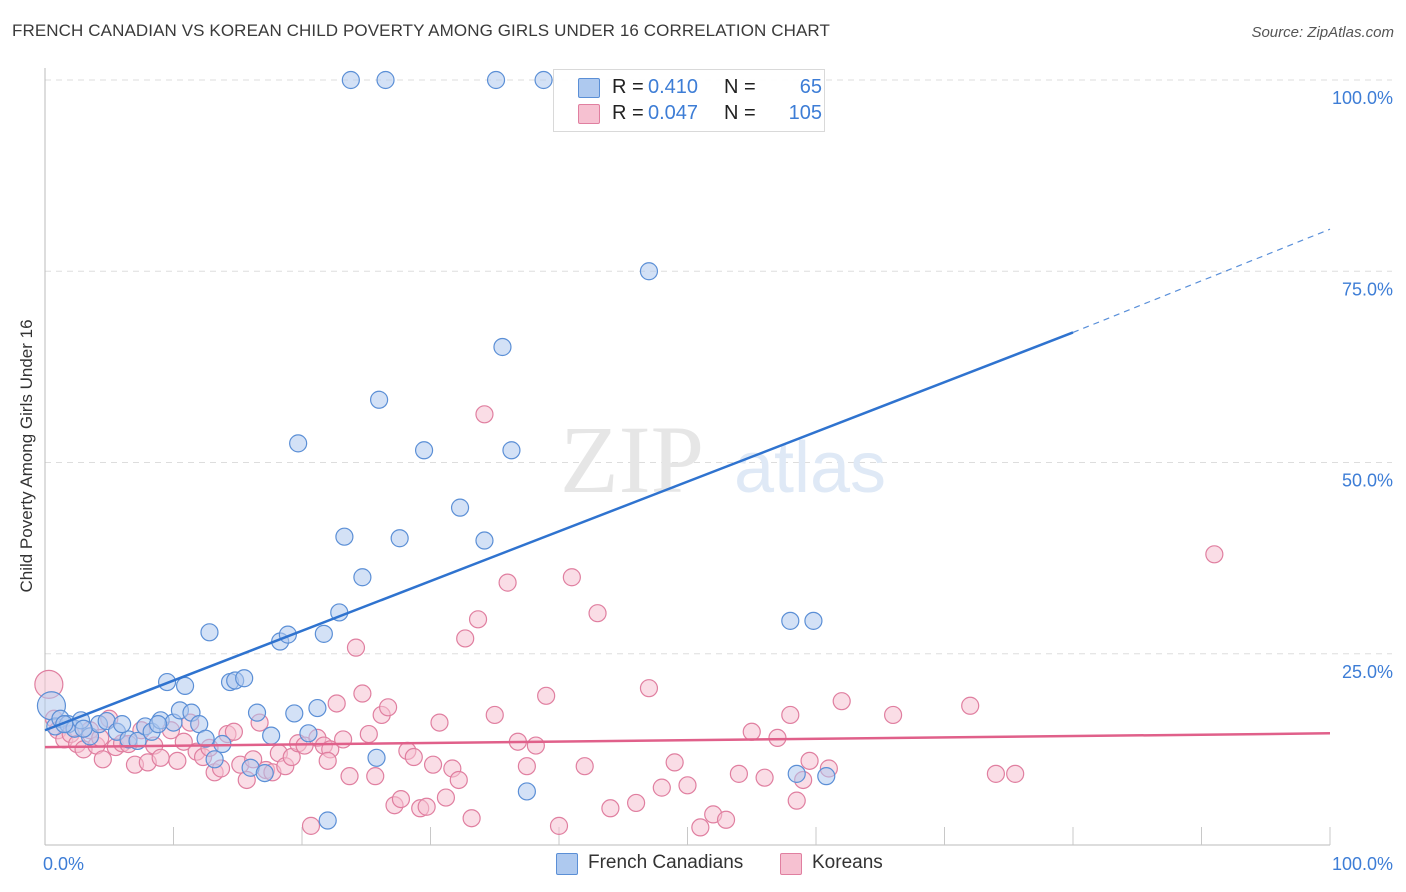  Describe the element at coordinates (1362, 98) in the screenshot. I see `y-tick-label: 100.0%` at that location.